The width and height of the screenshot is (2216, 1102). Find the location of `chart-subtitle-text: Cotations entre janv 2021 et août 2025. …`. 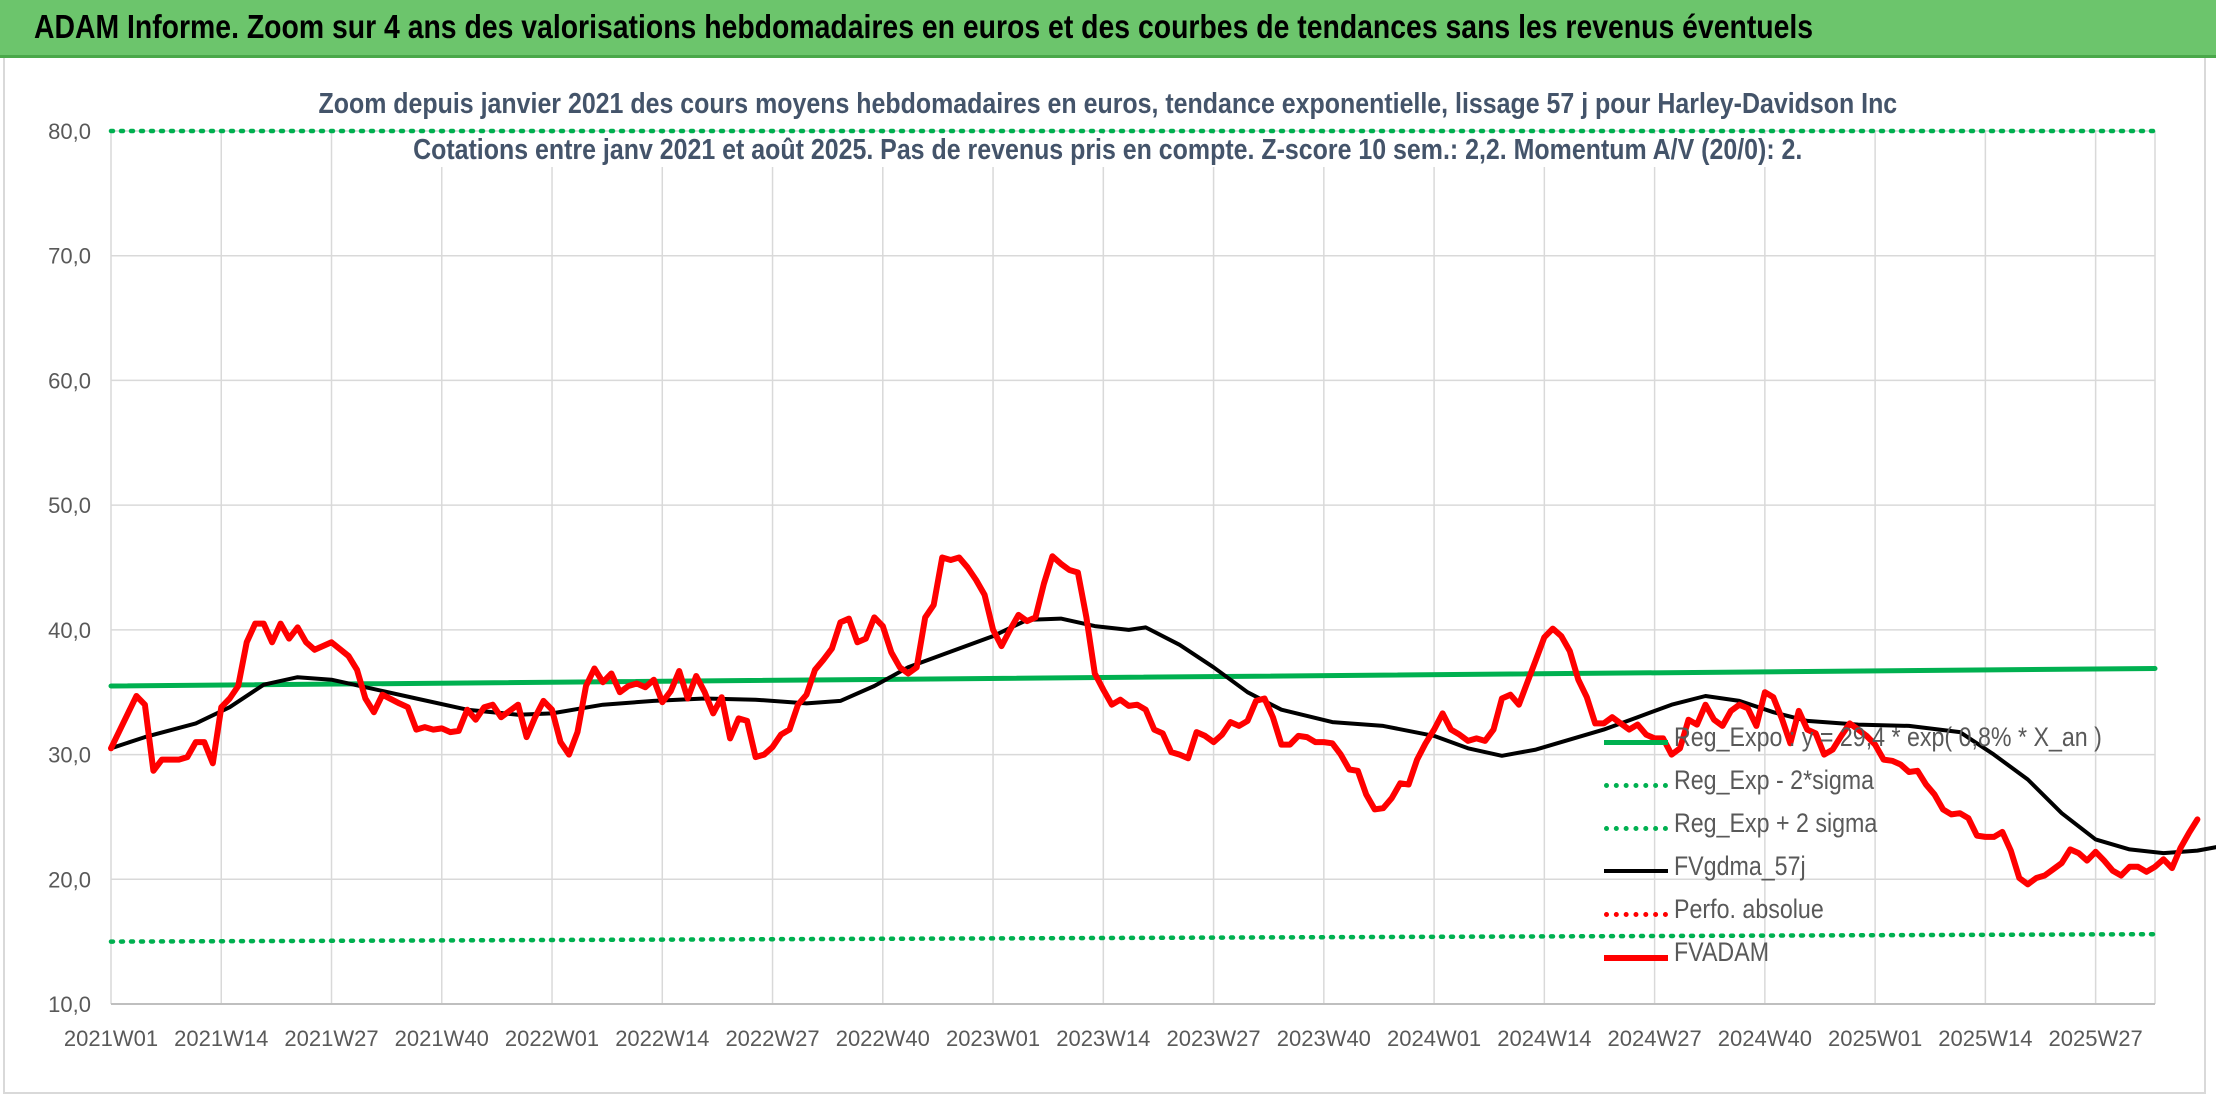

chart-subtitle-text: Cotations entre janv 2021 et août 2025. … is located at coordinates (1108, 150).